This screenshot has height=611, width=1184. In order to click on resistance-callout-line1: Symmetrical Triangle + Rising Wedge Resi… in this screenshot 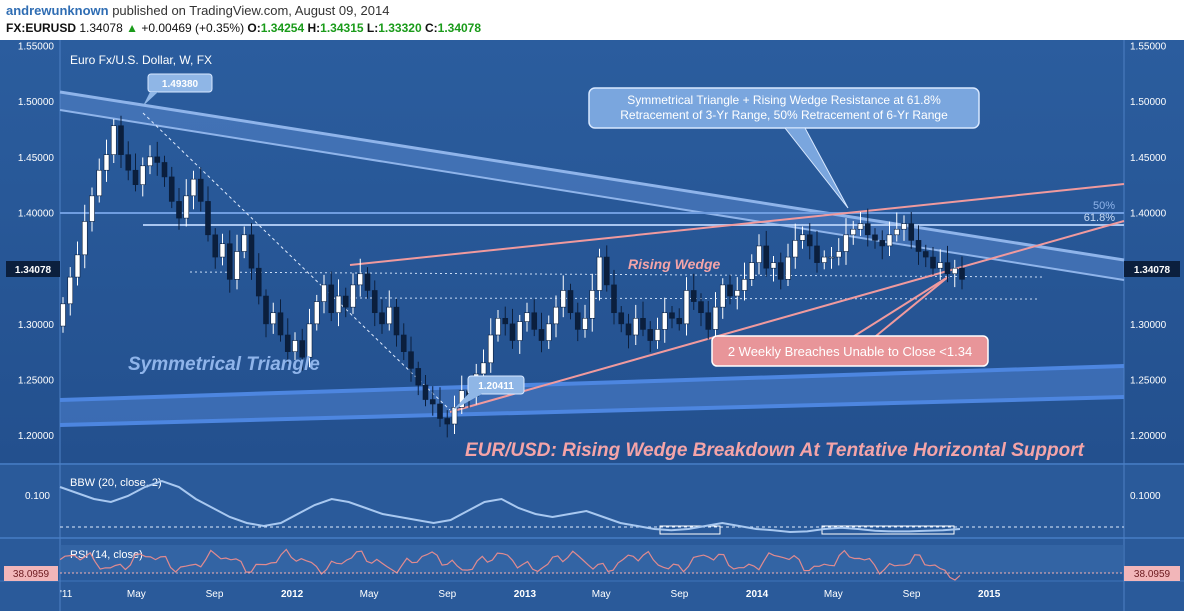, I will do `click(784, 100)`.